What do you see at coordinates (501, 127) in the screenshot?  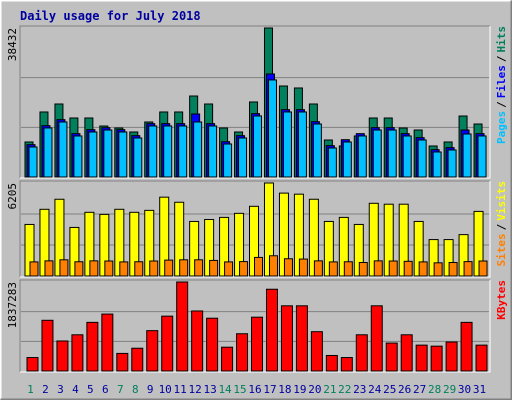 I see `legend-entry: Pages` at bounding box center [501, 127].